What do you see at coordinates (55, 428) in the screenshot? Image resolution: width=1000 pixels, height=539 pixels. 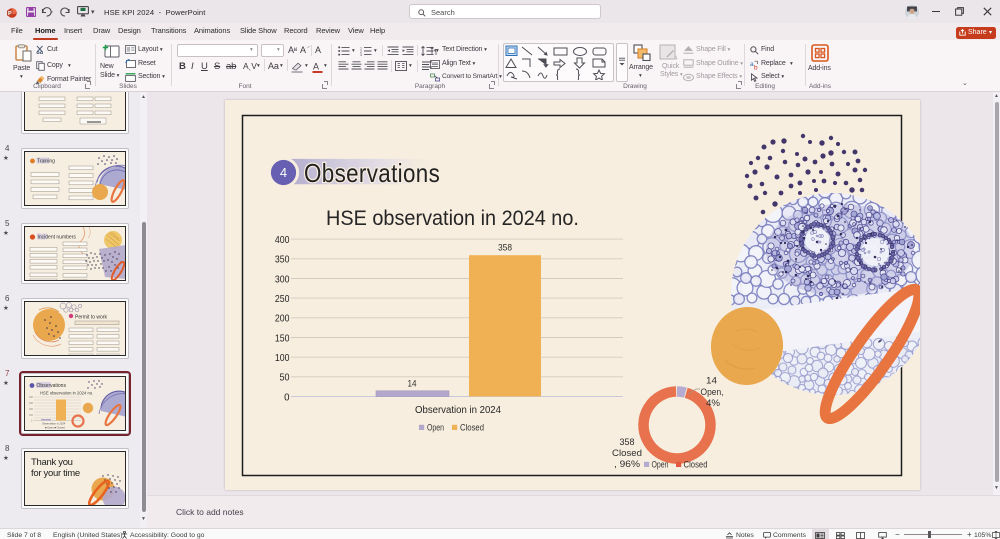 I see `svg-text: ■ Open ■ Closed` at bounding box center [55, 428].